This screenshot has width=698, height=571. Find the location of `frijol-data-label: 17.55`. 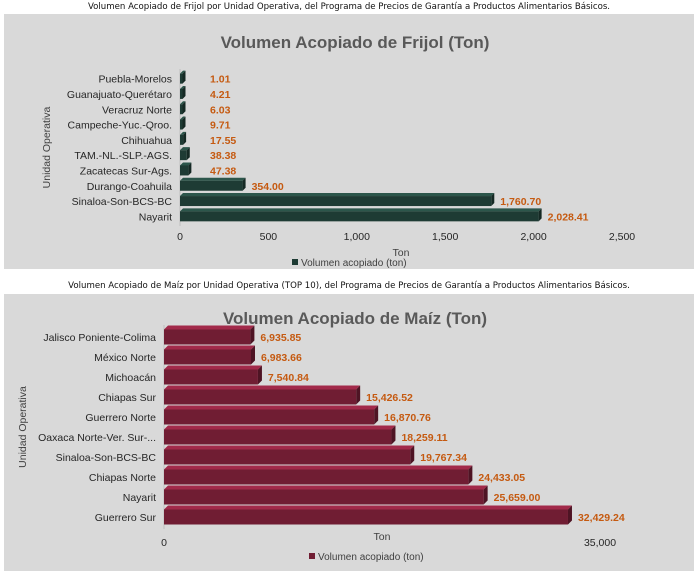

frijol-data-label: 17.55 is located at coordinates (223, 141).